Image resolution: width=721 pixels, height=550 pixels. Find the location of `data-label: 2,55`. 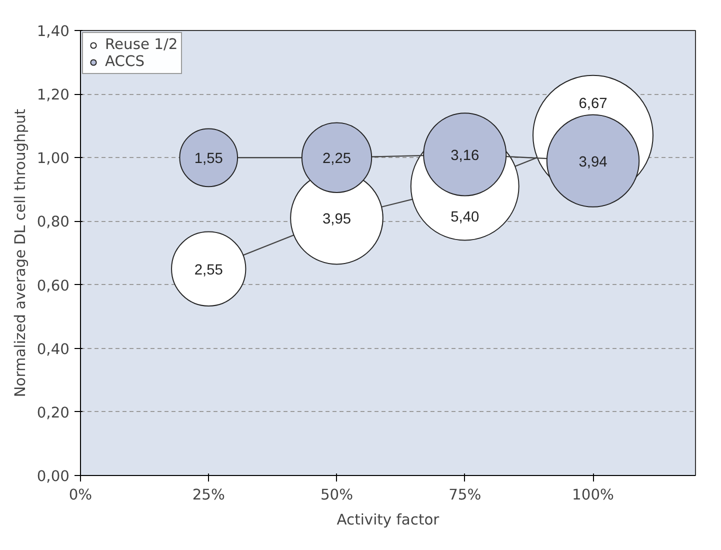

data-label: 2,55 is located at coordinates (208, 270).